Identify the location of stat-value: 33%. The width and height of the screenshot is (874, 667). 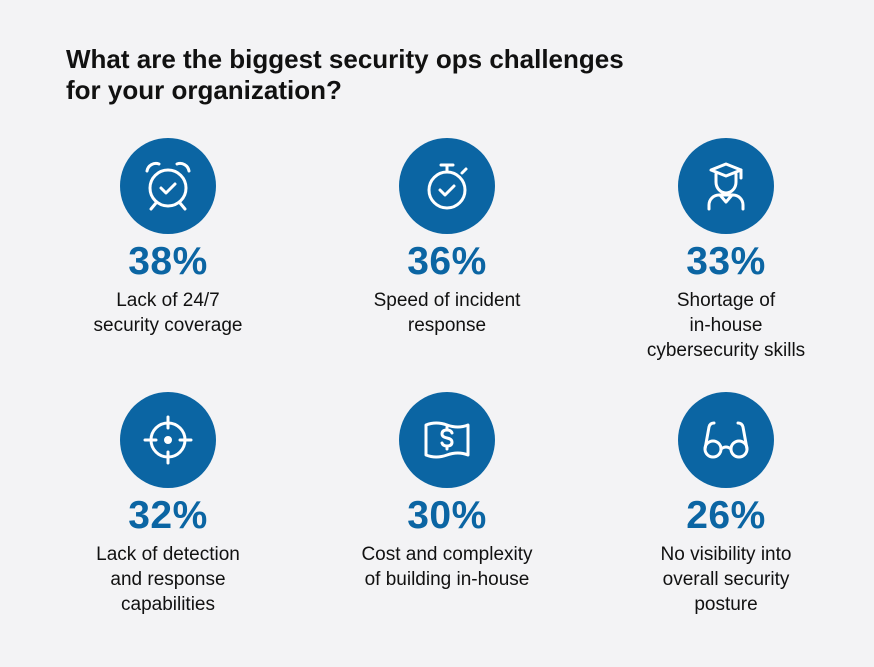
(726, 261).